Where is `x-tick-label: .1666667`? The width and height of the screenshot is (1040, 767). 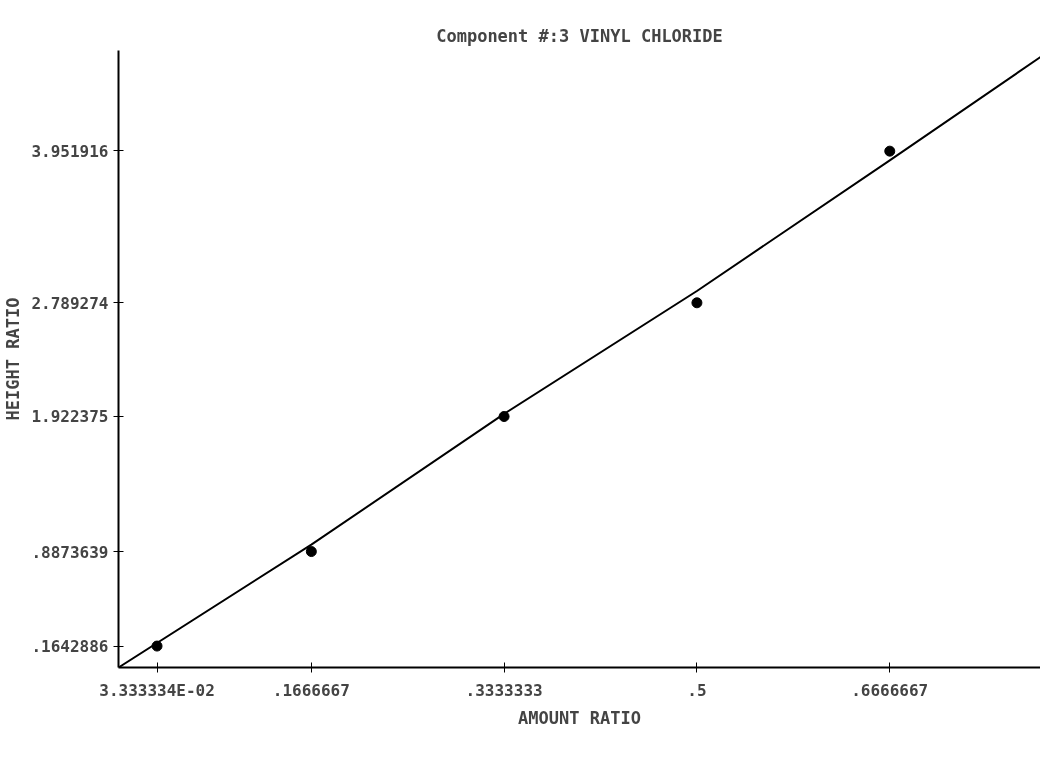
x-tick-label: .1666667 is located at coordinates (311, 690).